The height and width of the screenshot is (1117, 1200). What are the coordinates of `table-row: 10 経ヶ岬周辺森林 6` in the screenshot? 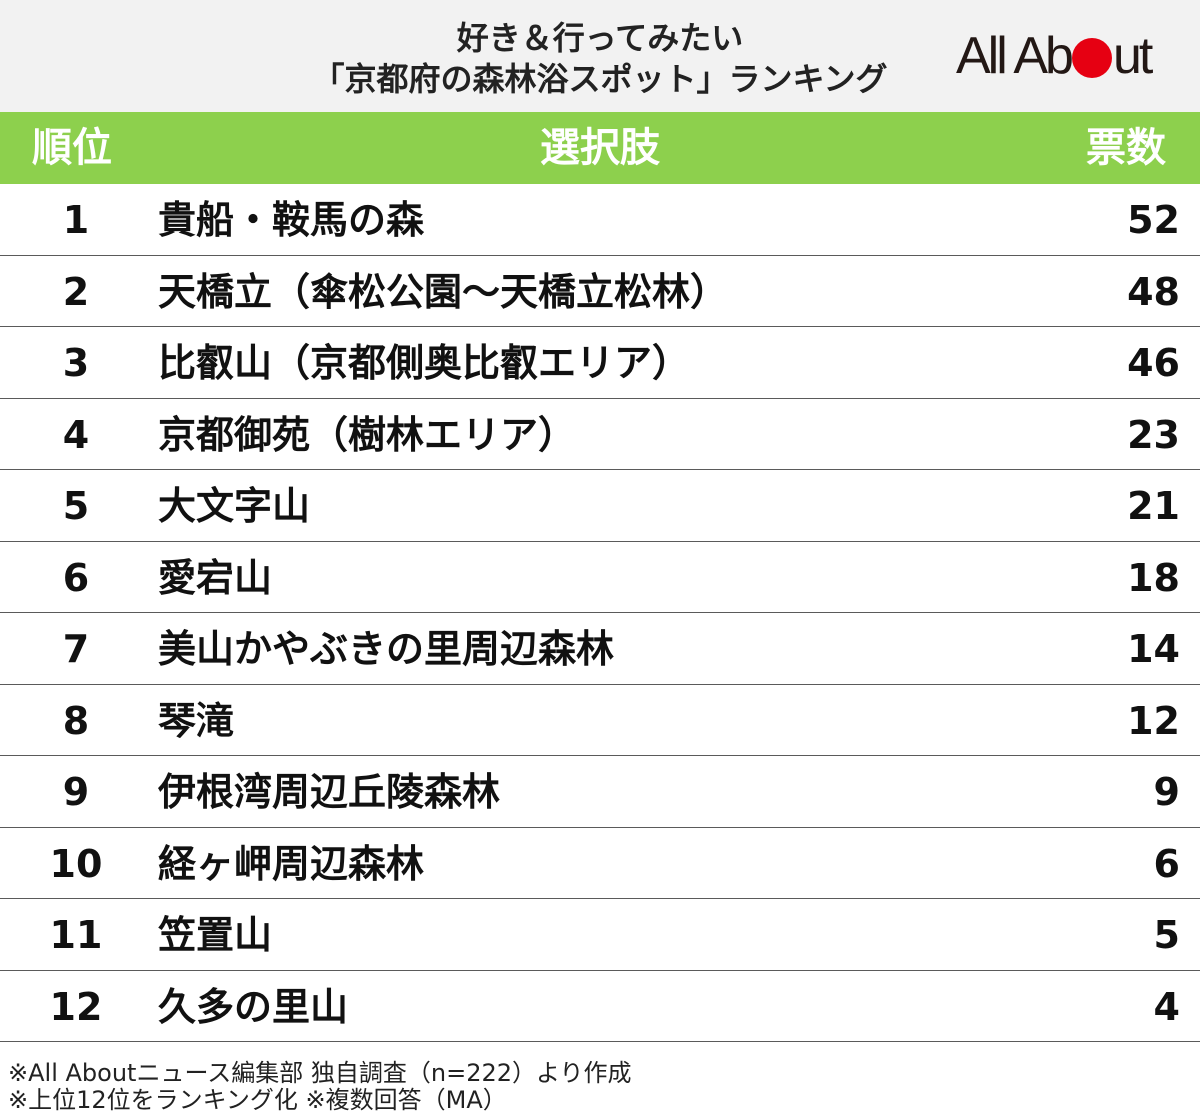 It's located at (600, 863).